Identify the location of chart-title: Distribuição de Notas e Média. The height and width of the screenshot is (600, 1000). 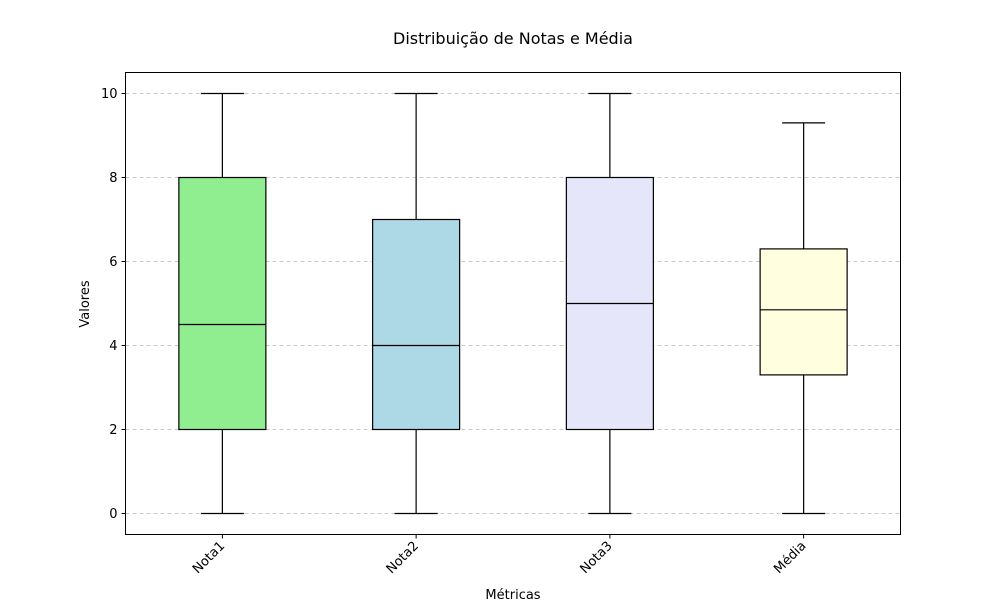
(513, 38).